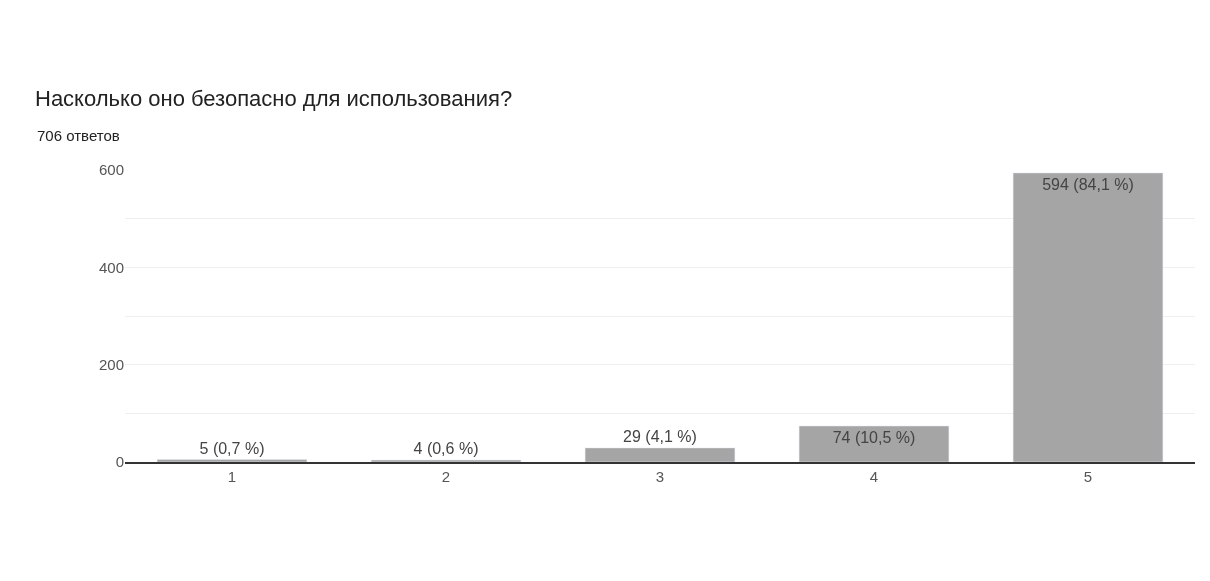 The image size is (1210, 581). I want to click on data-label: 594 (84,1 %), so click(1088, 184).